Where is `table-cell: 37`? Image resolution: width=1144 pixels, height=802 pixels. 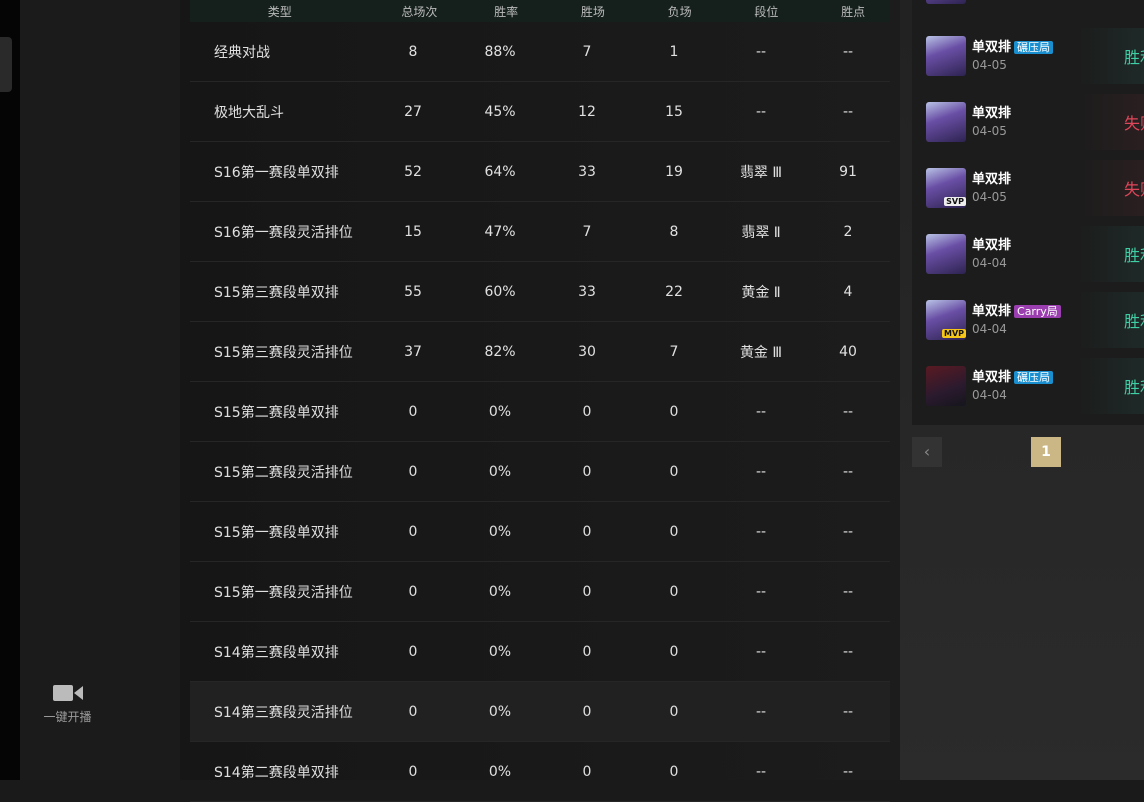
table-cell: 37 is located at coordinates (413, 351).